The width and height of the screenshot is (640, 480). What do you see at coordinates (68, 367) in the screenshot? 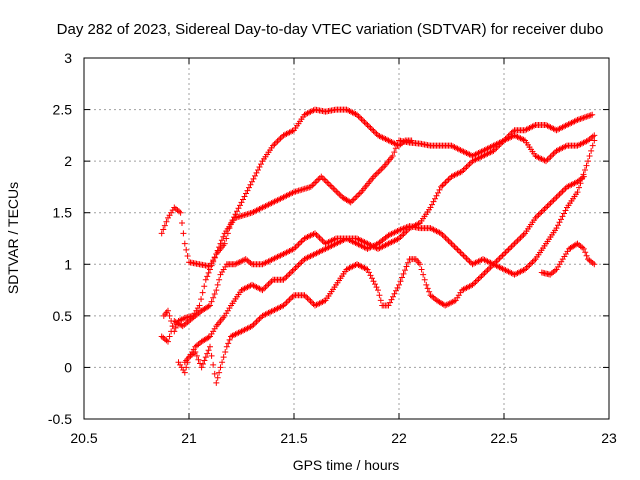
I see `y-tick-label: 0` at bounding box center [68, 367].